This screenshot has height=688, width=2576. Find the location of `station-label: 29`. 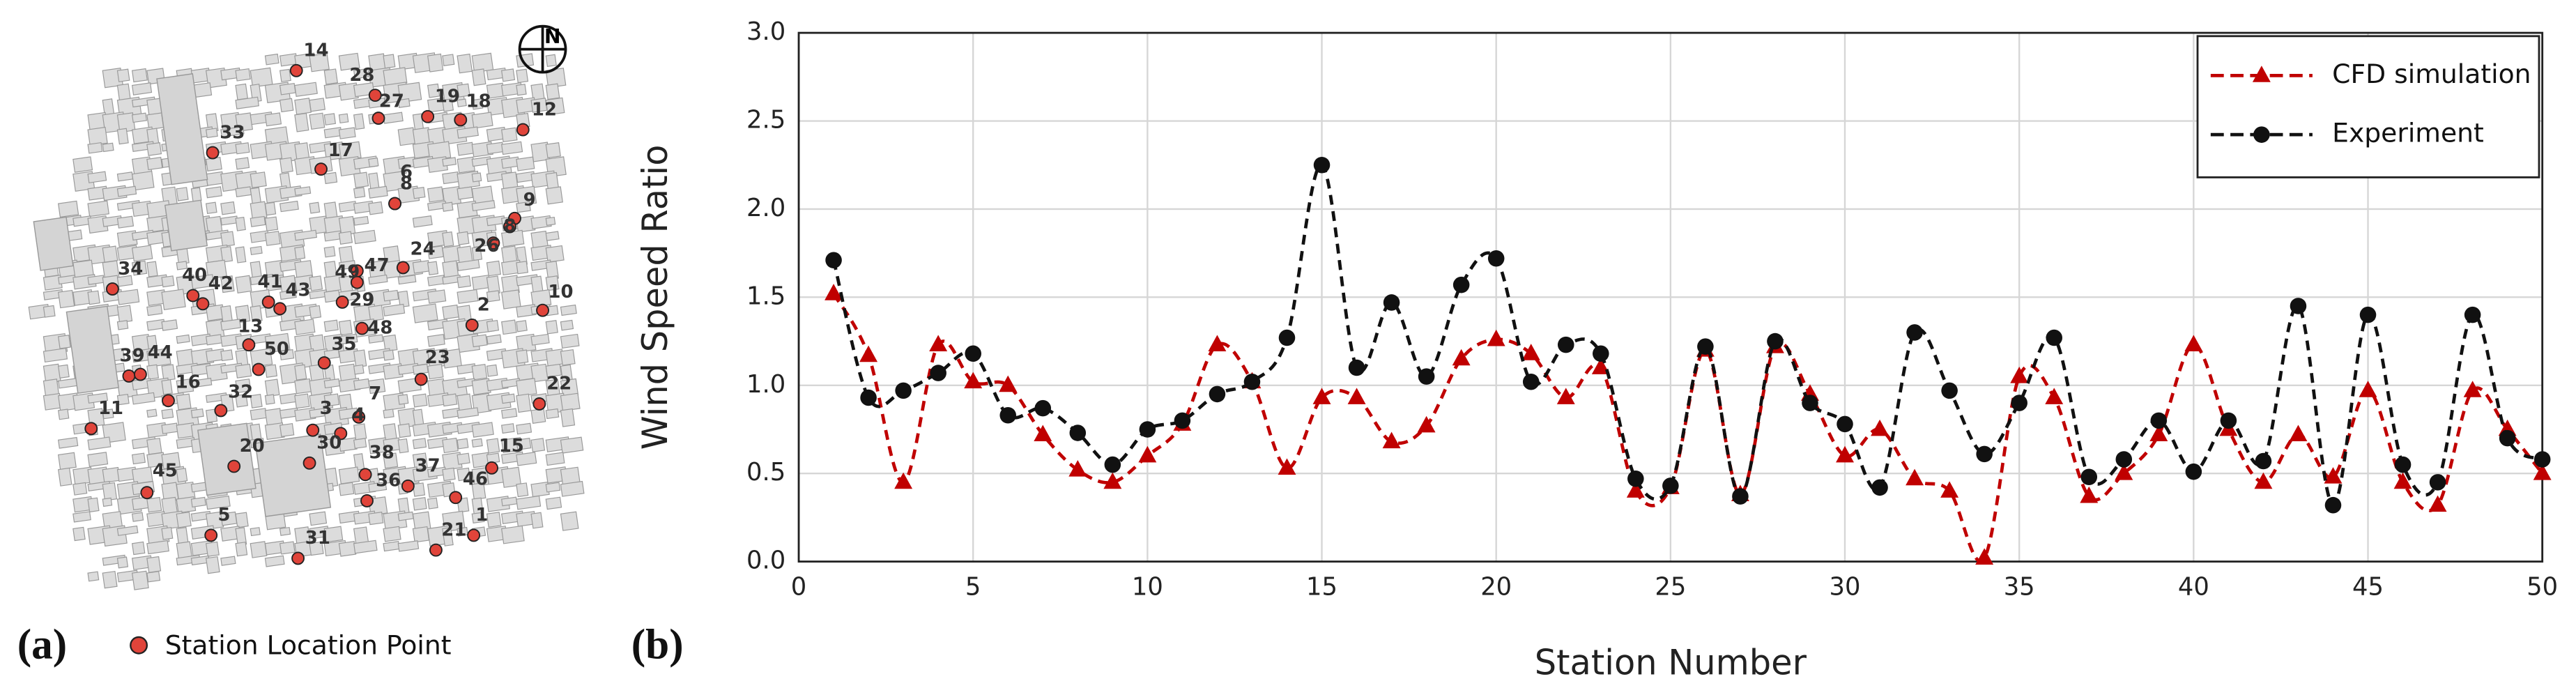

station-label: 29 is located at coordinates (361, 300).